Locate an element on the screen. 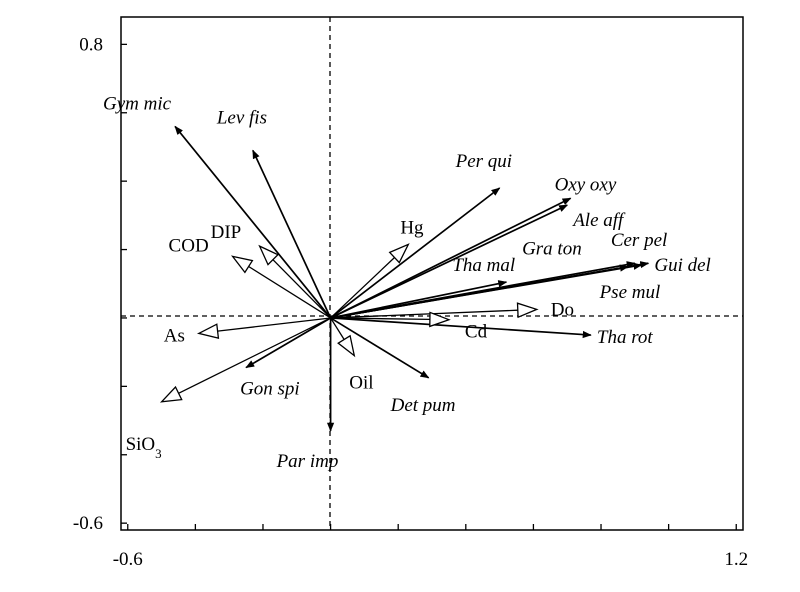 The height and width of the screenshot is (592, 800). species-label-pse-mul: Pse mul is located at coordinates (630, 292).